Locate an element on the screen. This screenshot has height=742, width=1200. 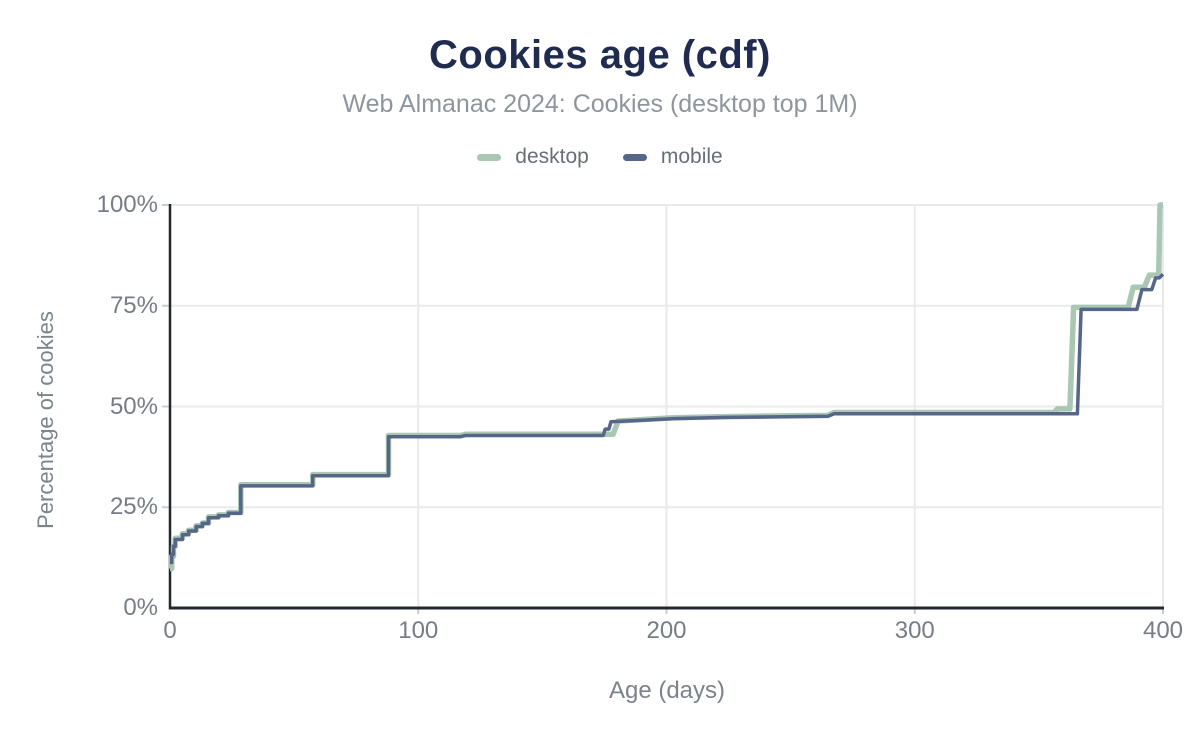
legend-label: mobile is located at coordinates (691, 156).